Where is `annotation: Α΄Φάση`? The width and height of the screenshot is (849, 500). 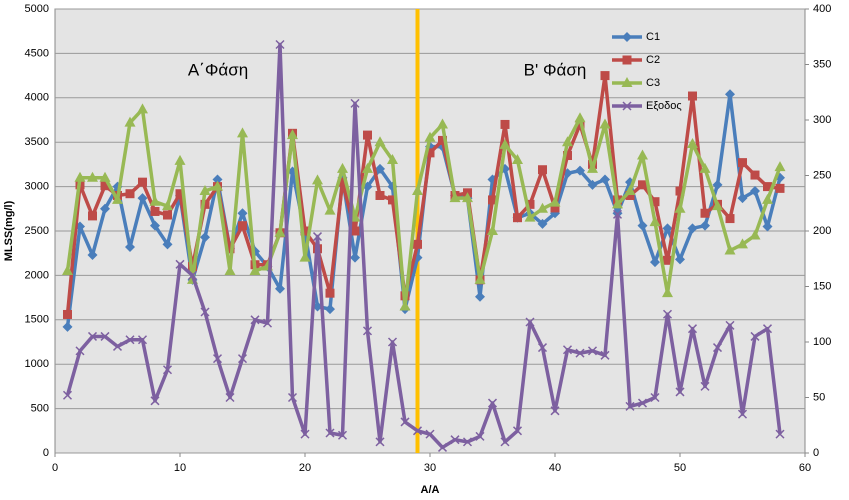
annotation: Α΄Φάση is located at coordinates (218, 69).